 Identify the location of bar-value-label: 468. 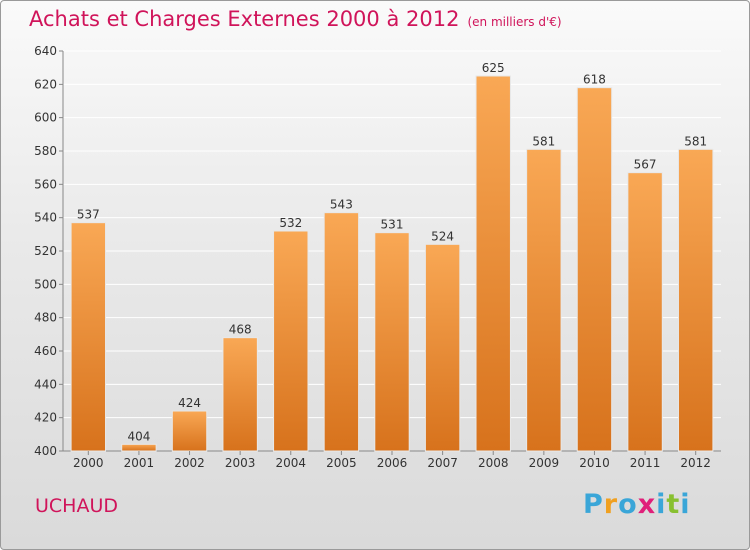
(240, 330).